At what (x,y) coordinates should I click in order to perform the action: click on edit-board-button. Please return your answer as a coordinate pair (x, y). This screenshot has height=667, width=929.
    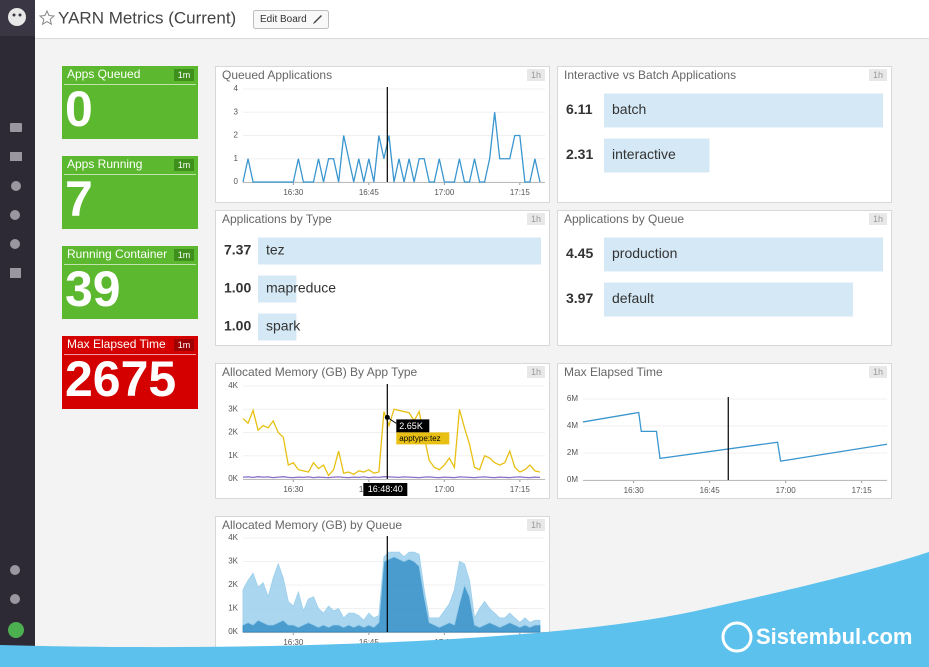
    Looking at the image, I should click on (291, 19).